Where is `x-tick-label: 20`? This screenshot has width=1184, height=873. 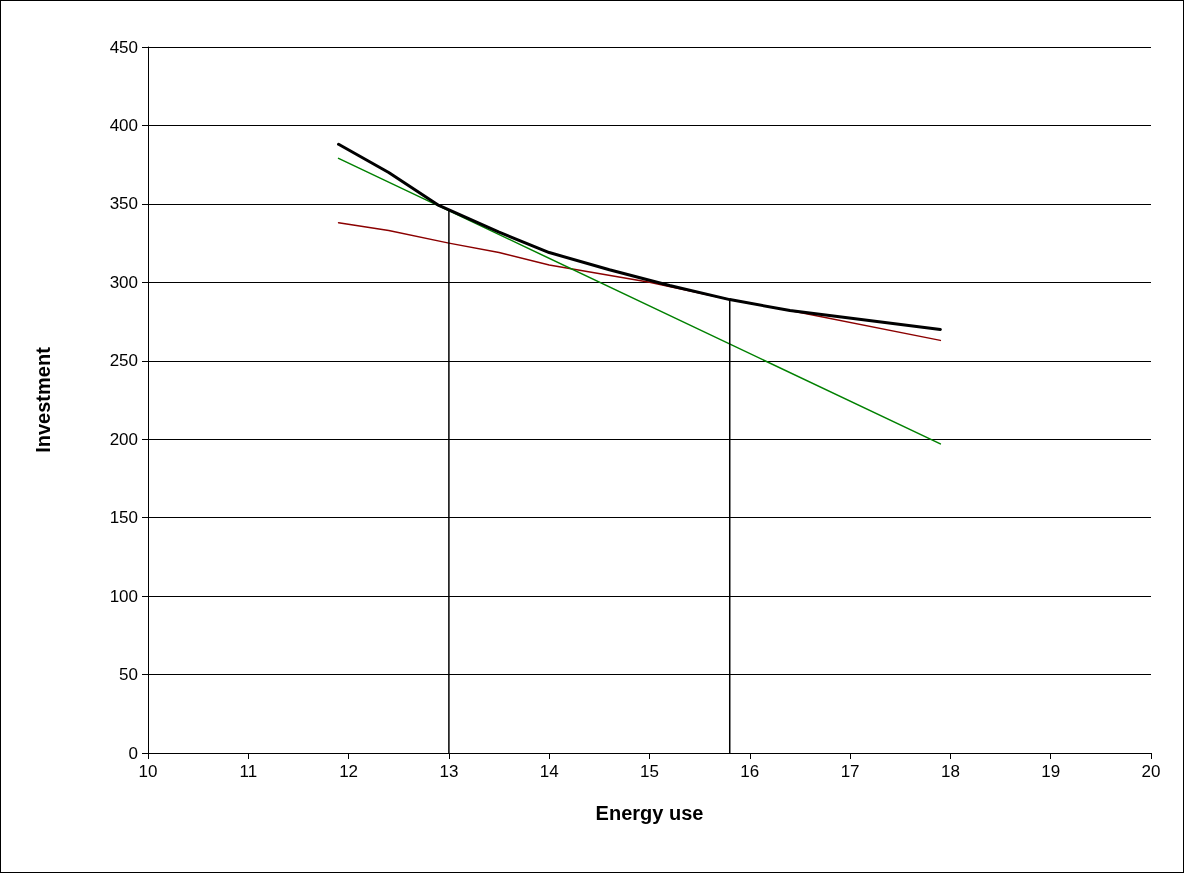 x-tick-label: 20 is located at coordinates (1151, 771).